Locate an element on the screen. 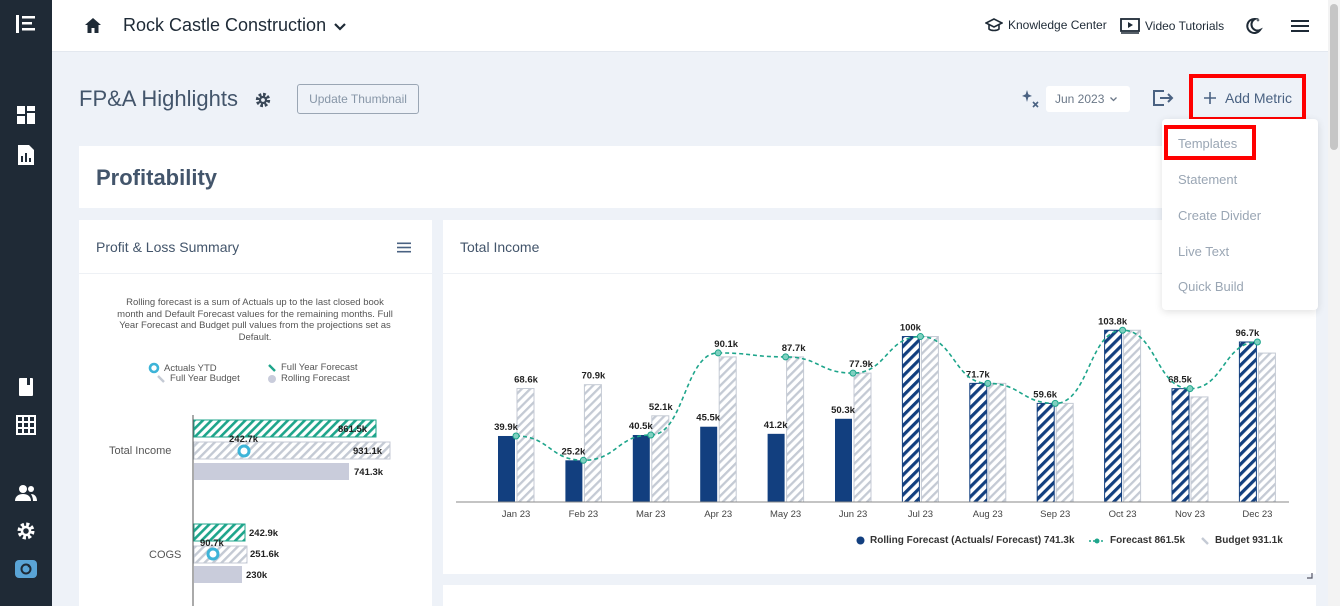  page-scrollbar is located at coordinates (1334, 303).